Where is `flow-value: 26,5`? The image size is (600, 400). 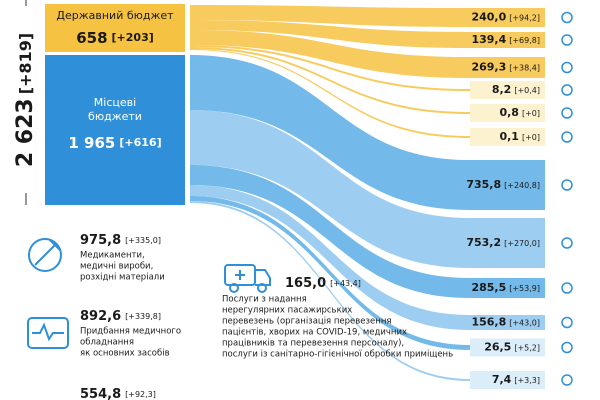
flow-value: 26,5 is located at coordinates (497, 347).